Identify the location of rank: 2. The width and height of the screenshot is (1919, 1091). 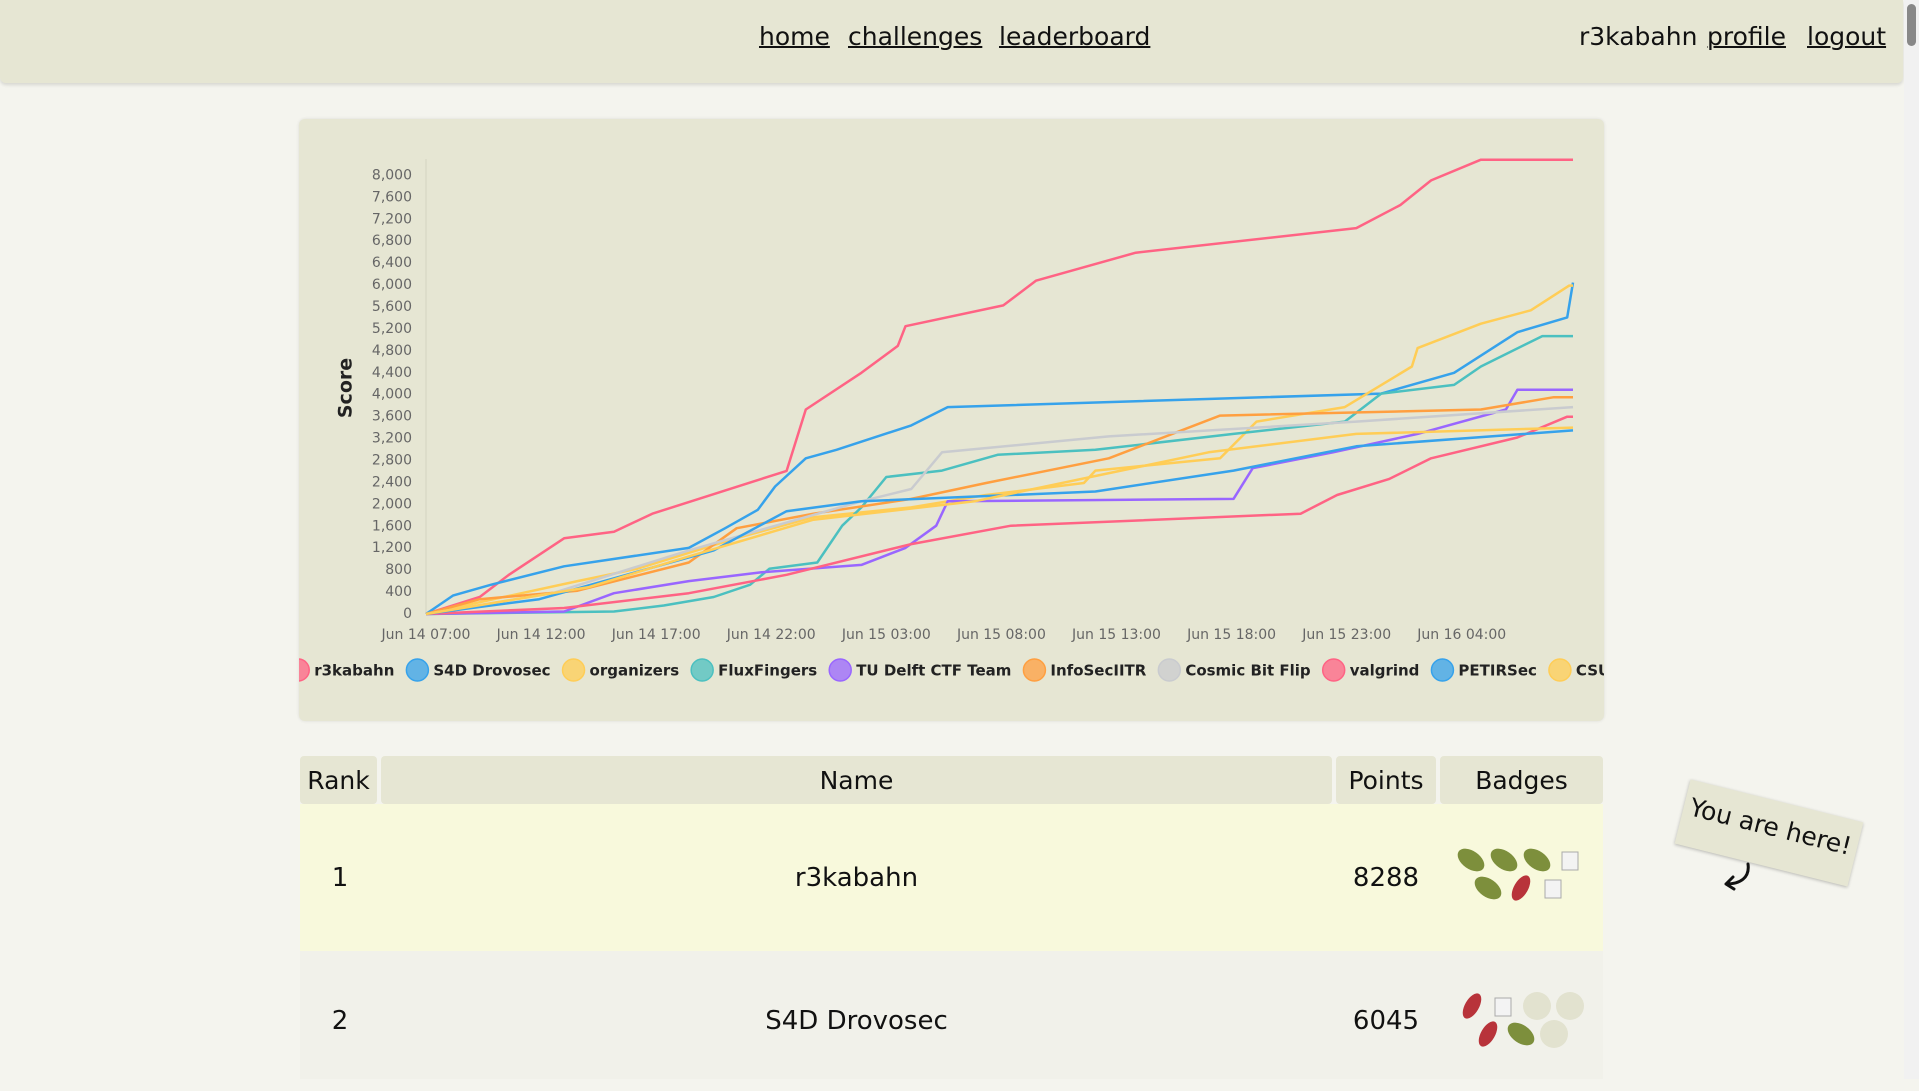
(340, 1021).